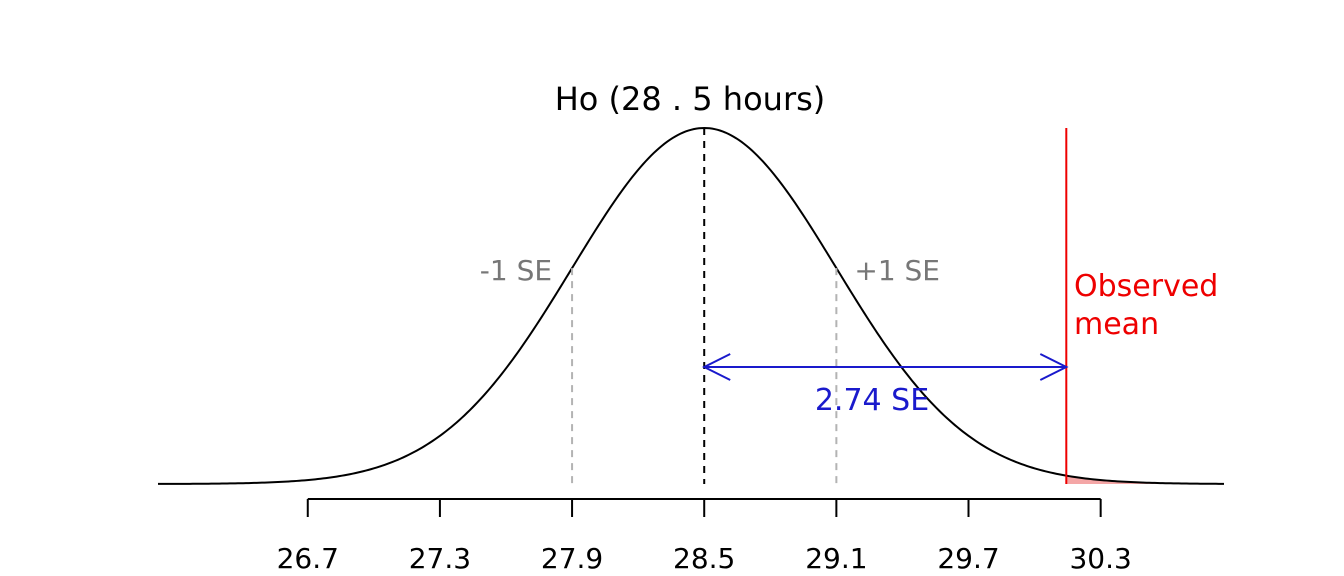 The height and width of the screenshot is (576, 1344). Describe the element at coordinates (968, 558) in the screenshot. I see `x-tick-label: 29.7` at that location.